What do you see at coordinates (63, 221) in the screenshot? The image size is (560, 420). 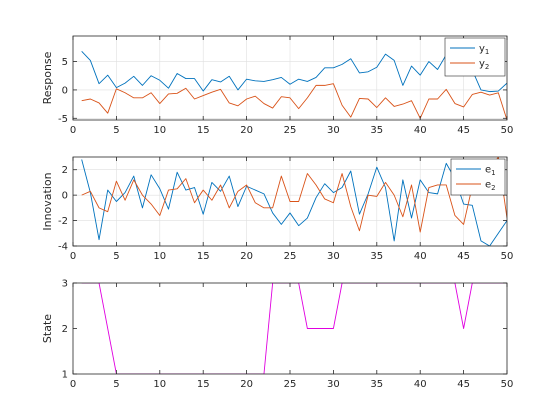 I see `y-tick-label: -2` at bounding box center [63, 221].